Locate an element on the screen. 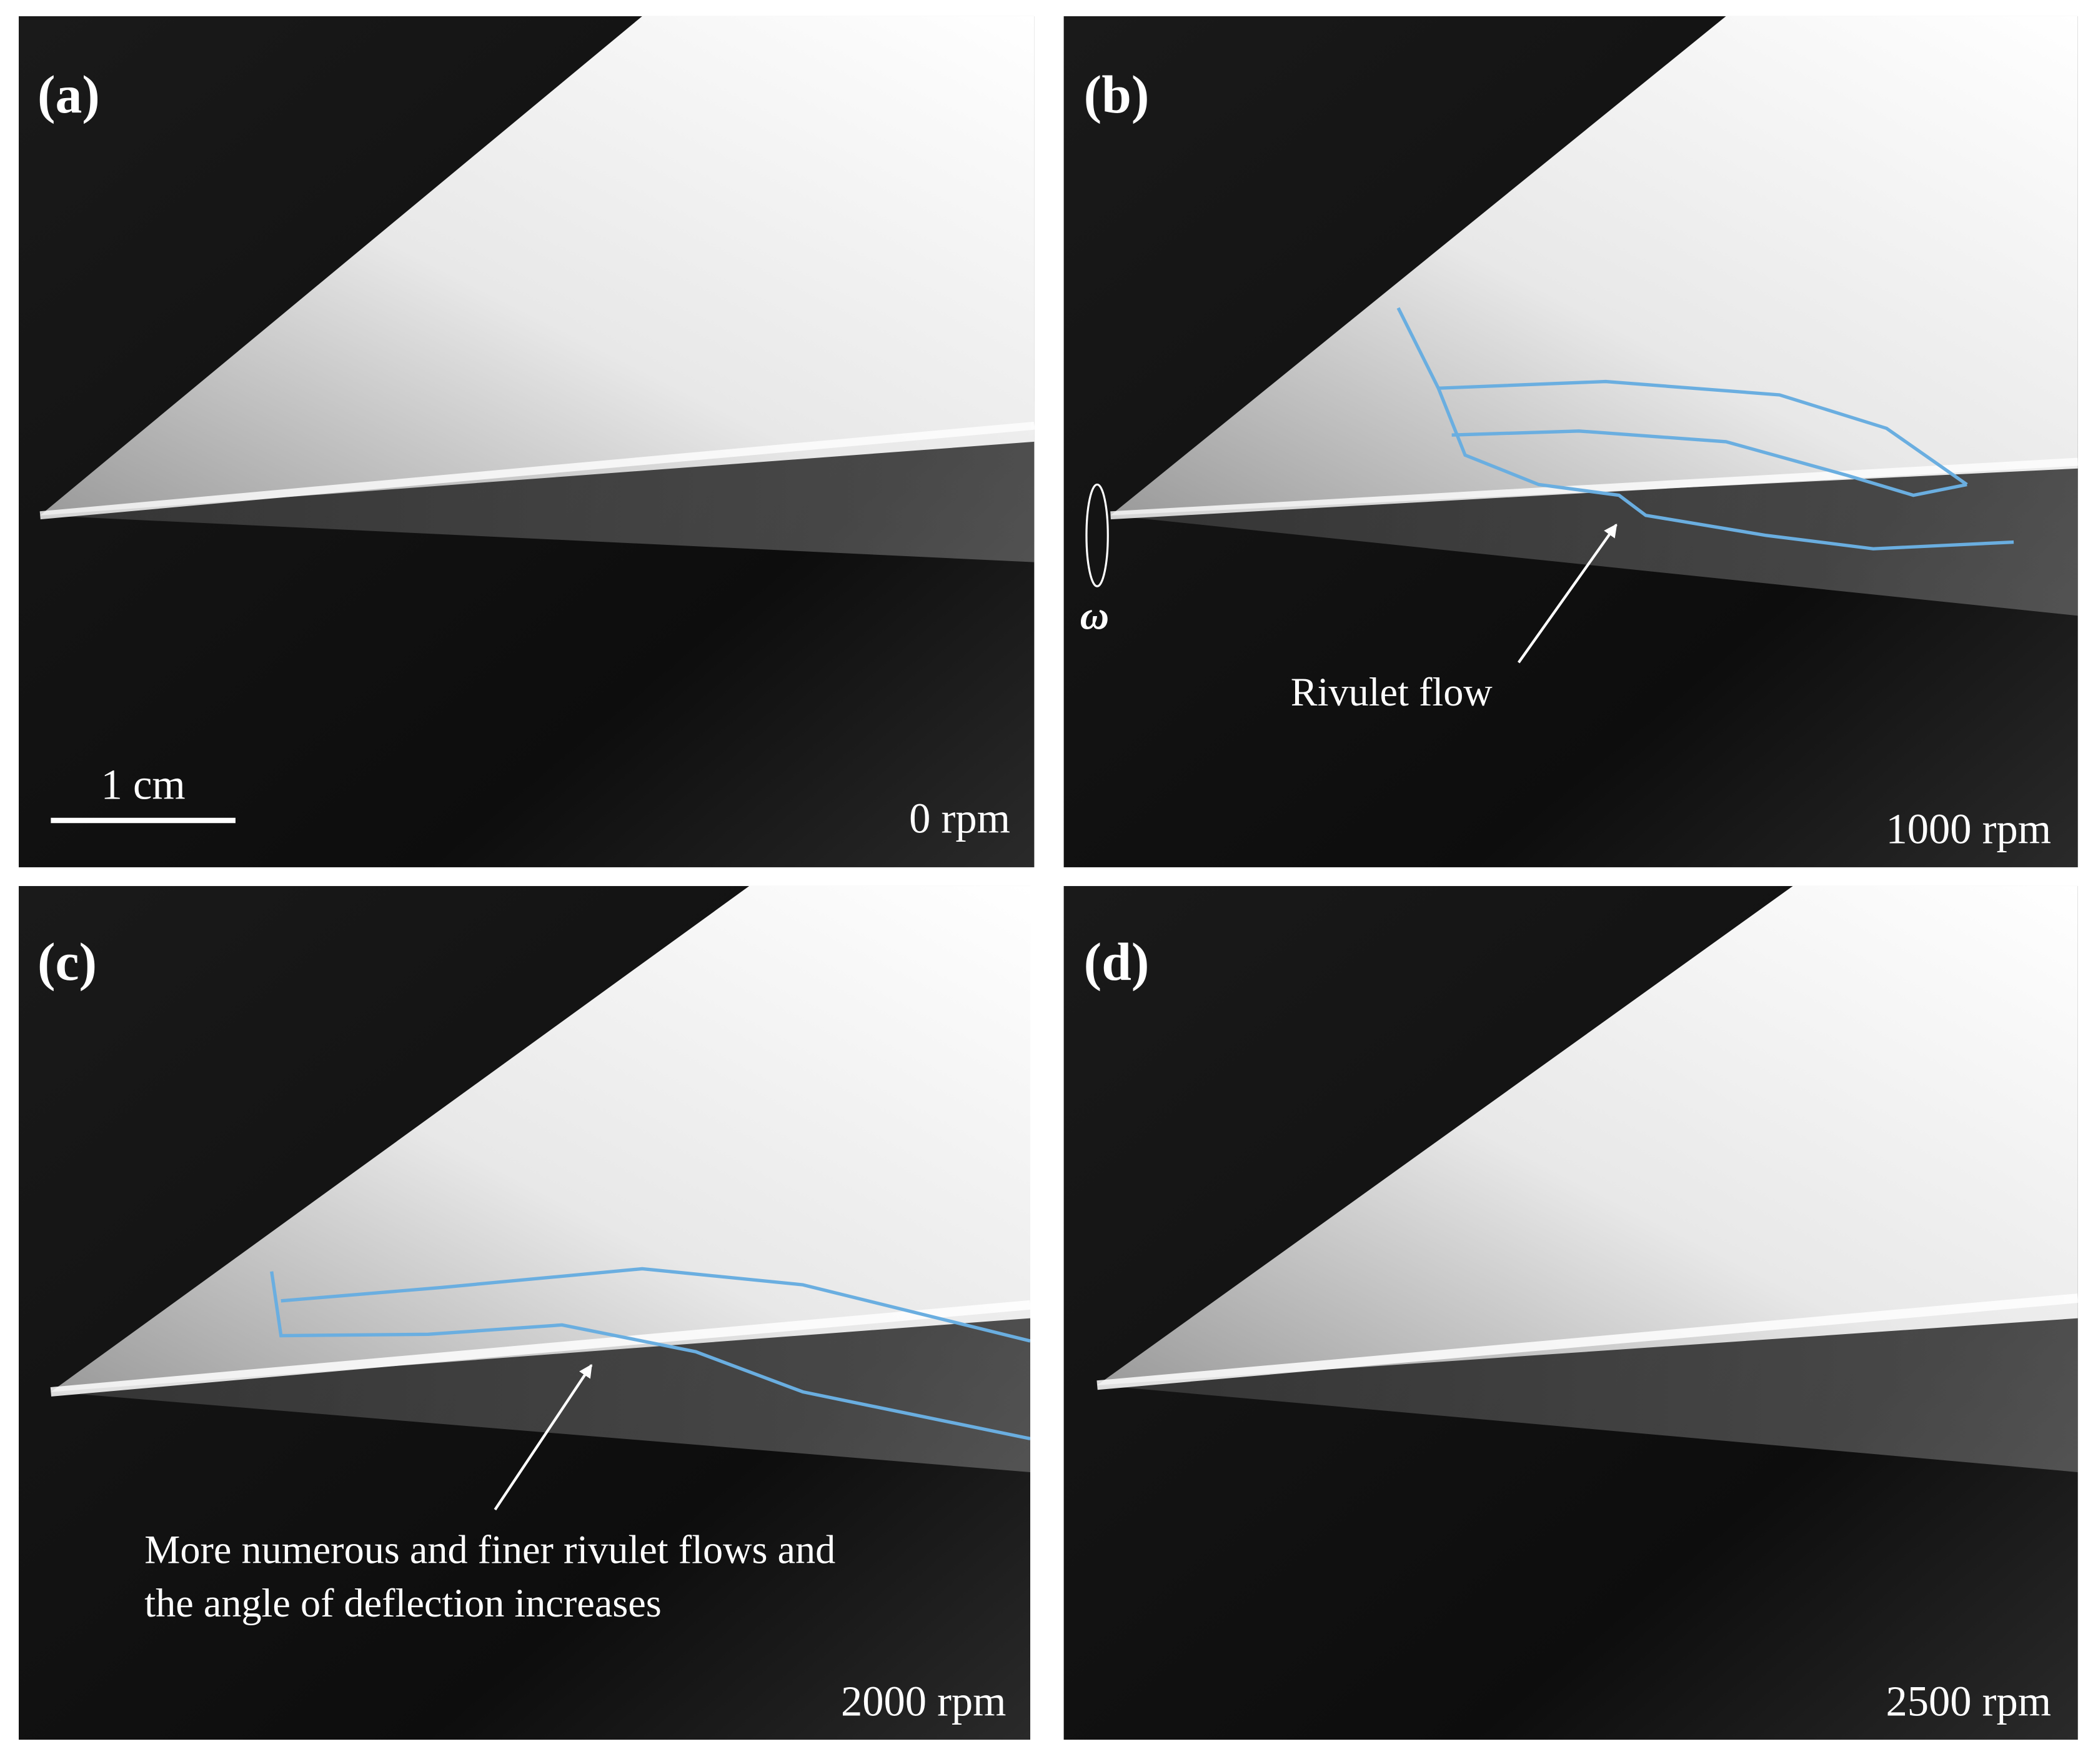  omega-symbol: ω is located at coordinates (1094, 616).